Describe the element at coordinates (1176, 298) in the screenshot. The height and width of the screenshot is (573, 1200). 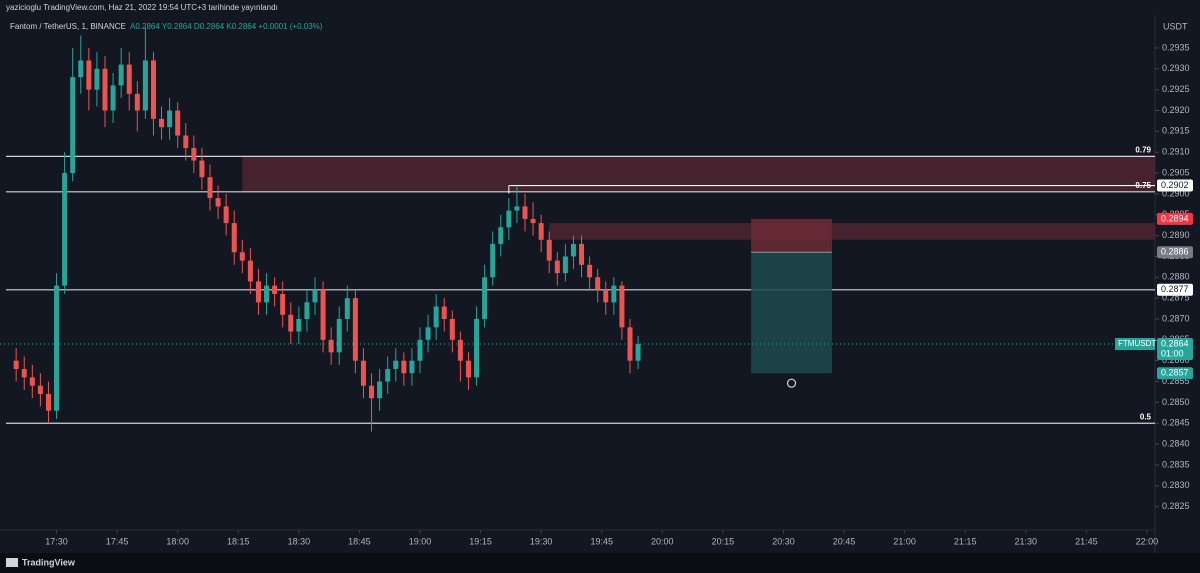
I see `y-tick-label: 0.2875` at that location.